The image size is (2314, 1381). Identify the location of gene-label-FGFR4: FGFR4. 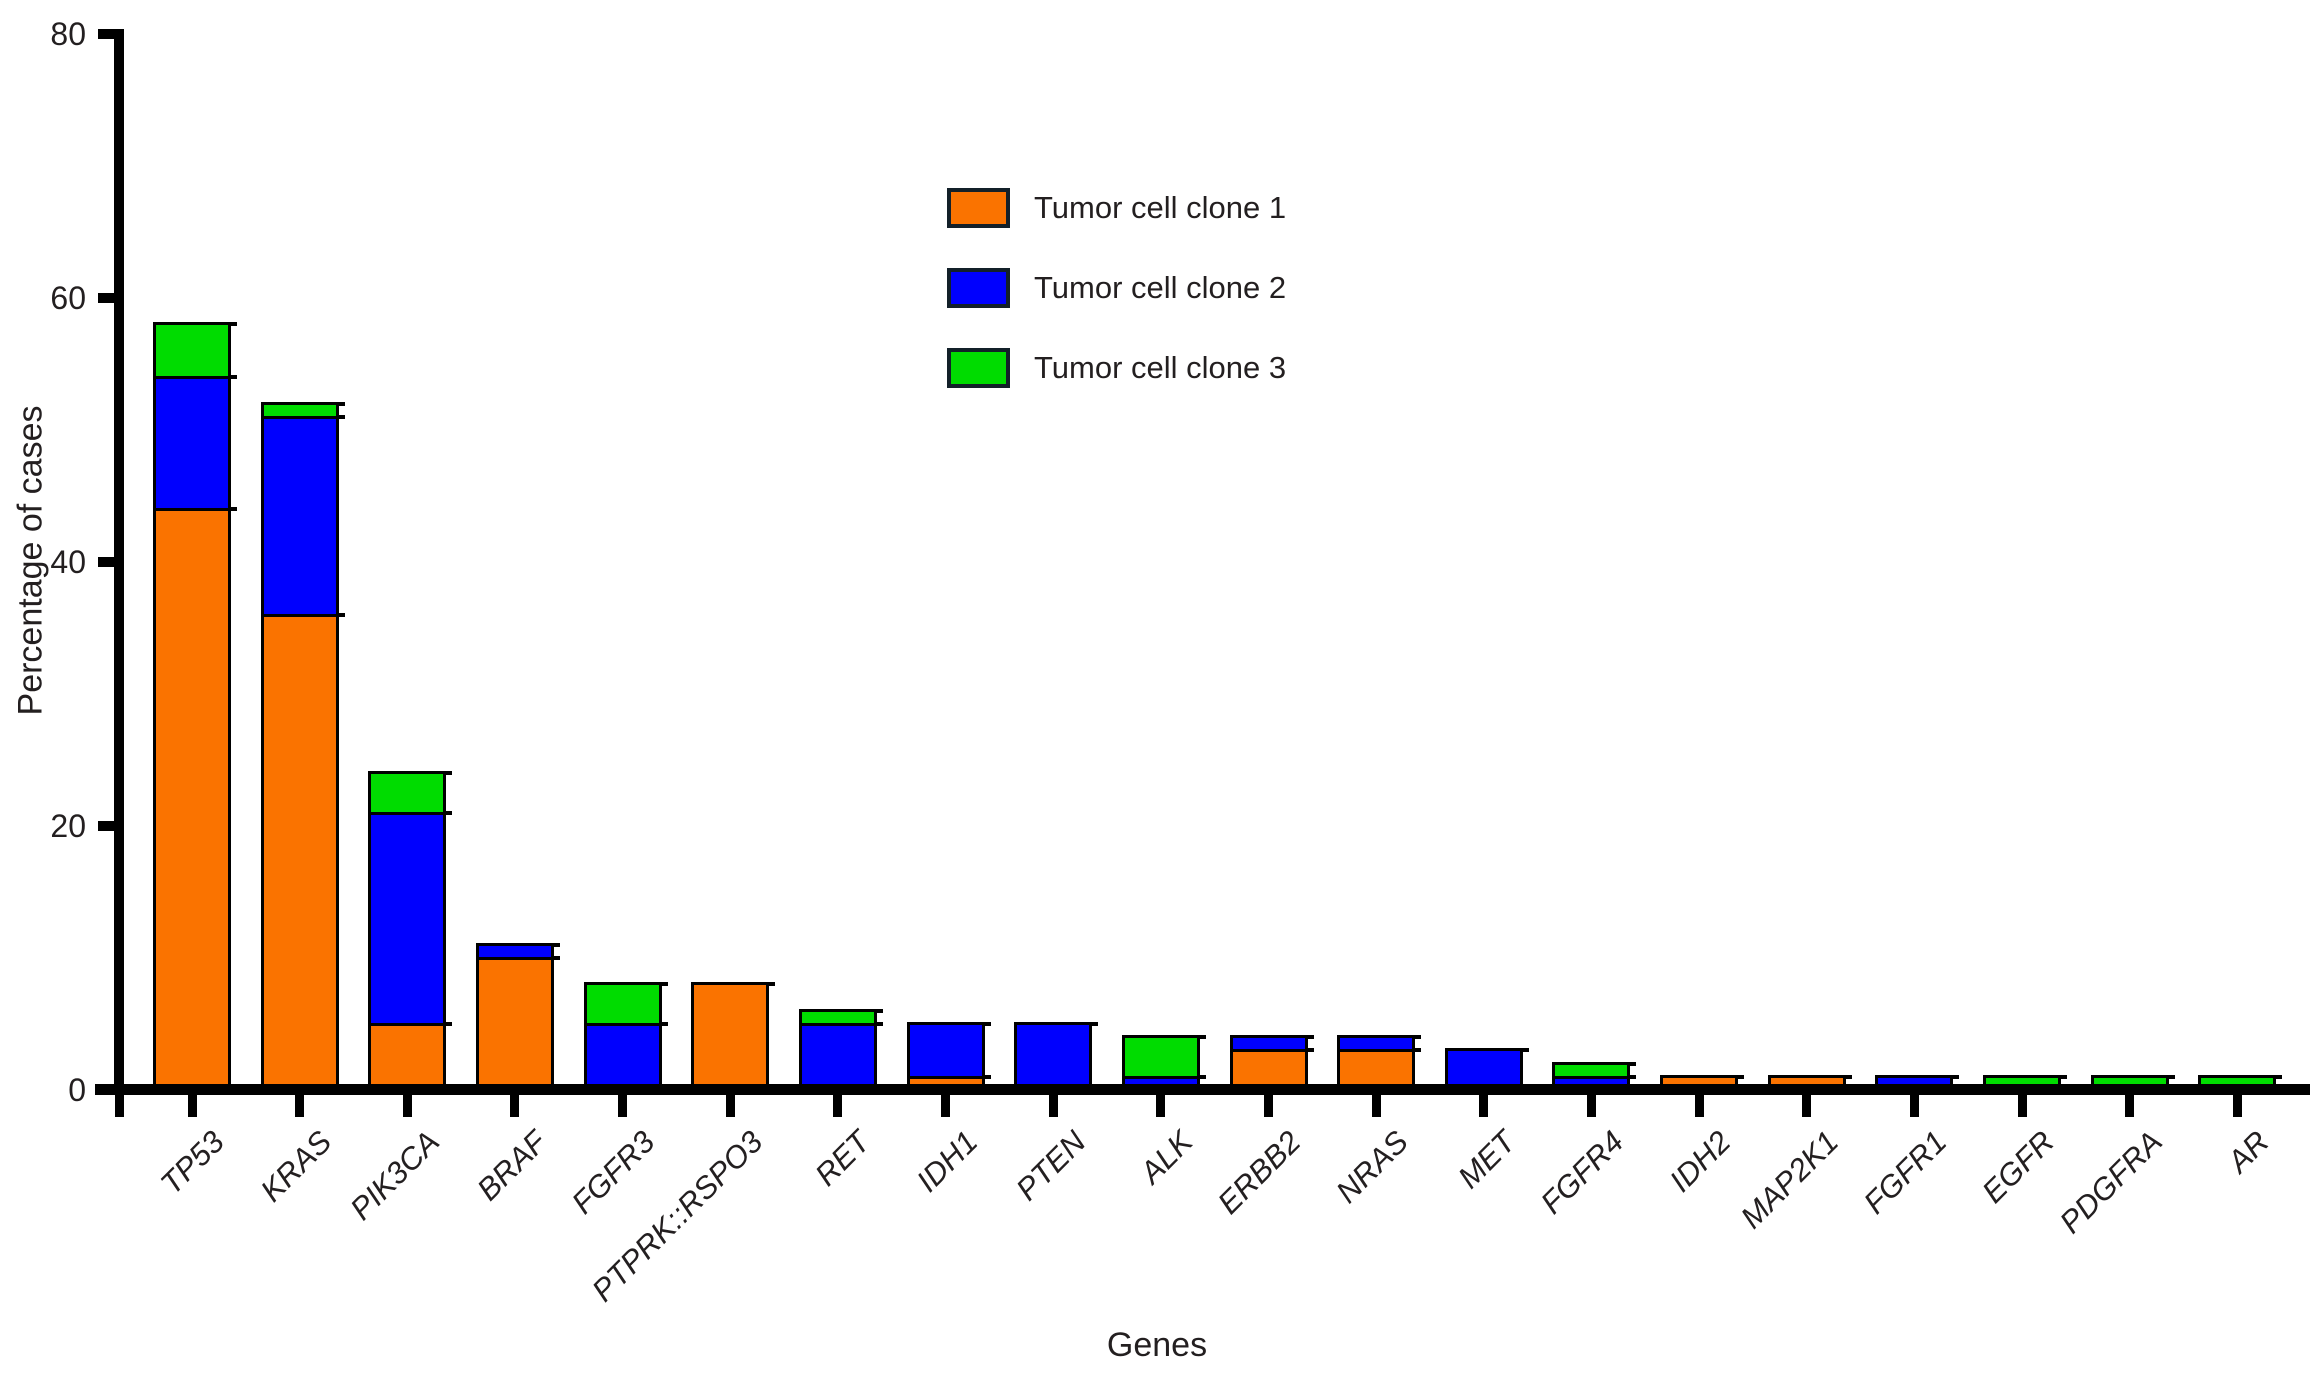
(1582, 1172).